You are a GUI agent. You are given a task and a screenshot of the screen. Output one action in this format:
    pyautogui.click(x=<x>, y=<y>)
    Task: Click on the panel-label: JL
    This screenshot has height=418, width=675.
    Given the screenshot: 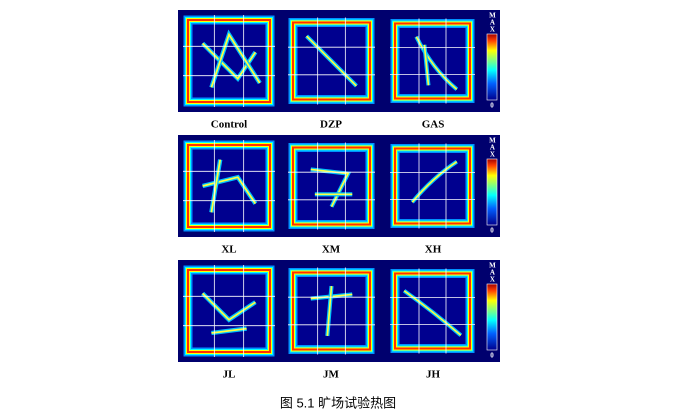 What is the action you would take?
    pyautogui.click(x=229, y=375)
    